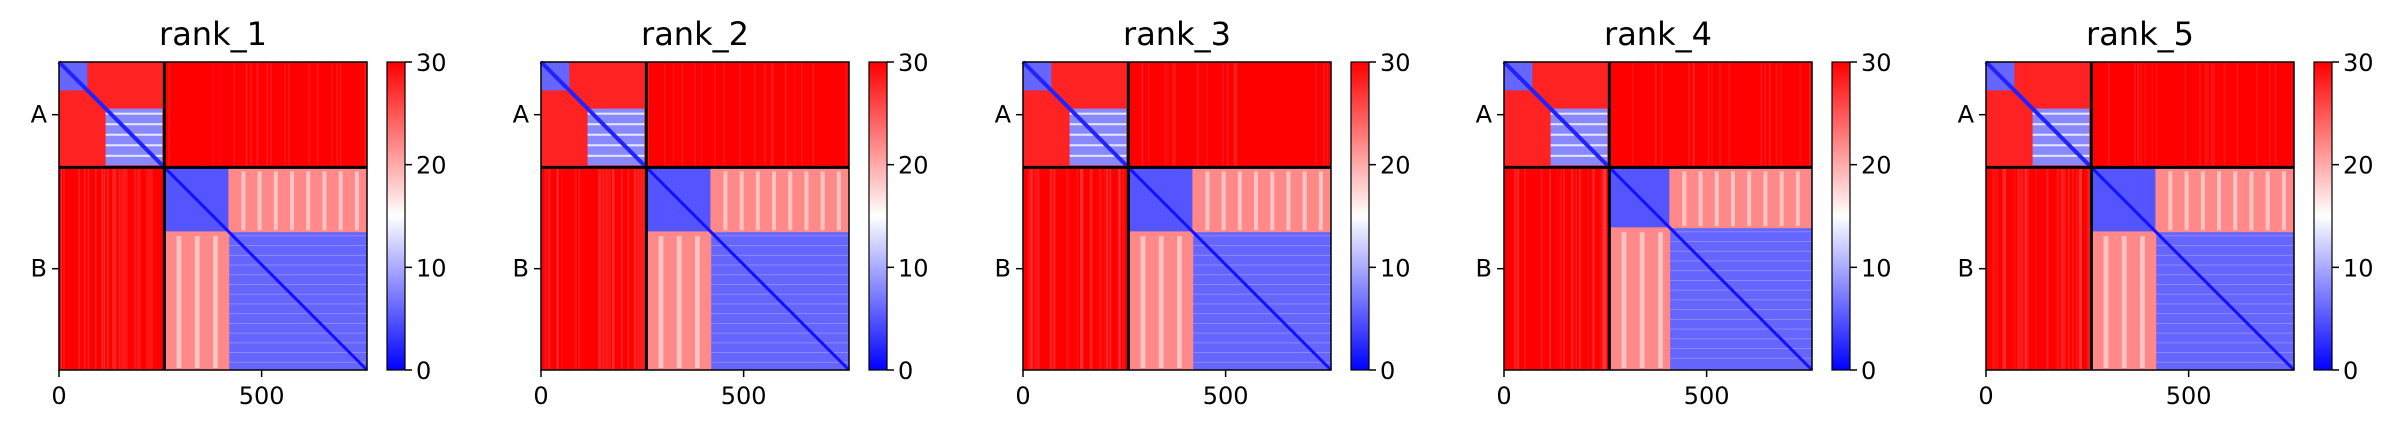 The image size is (2401, 438). I want to click on panel-title: rank_2, so click(695, 34).